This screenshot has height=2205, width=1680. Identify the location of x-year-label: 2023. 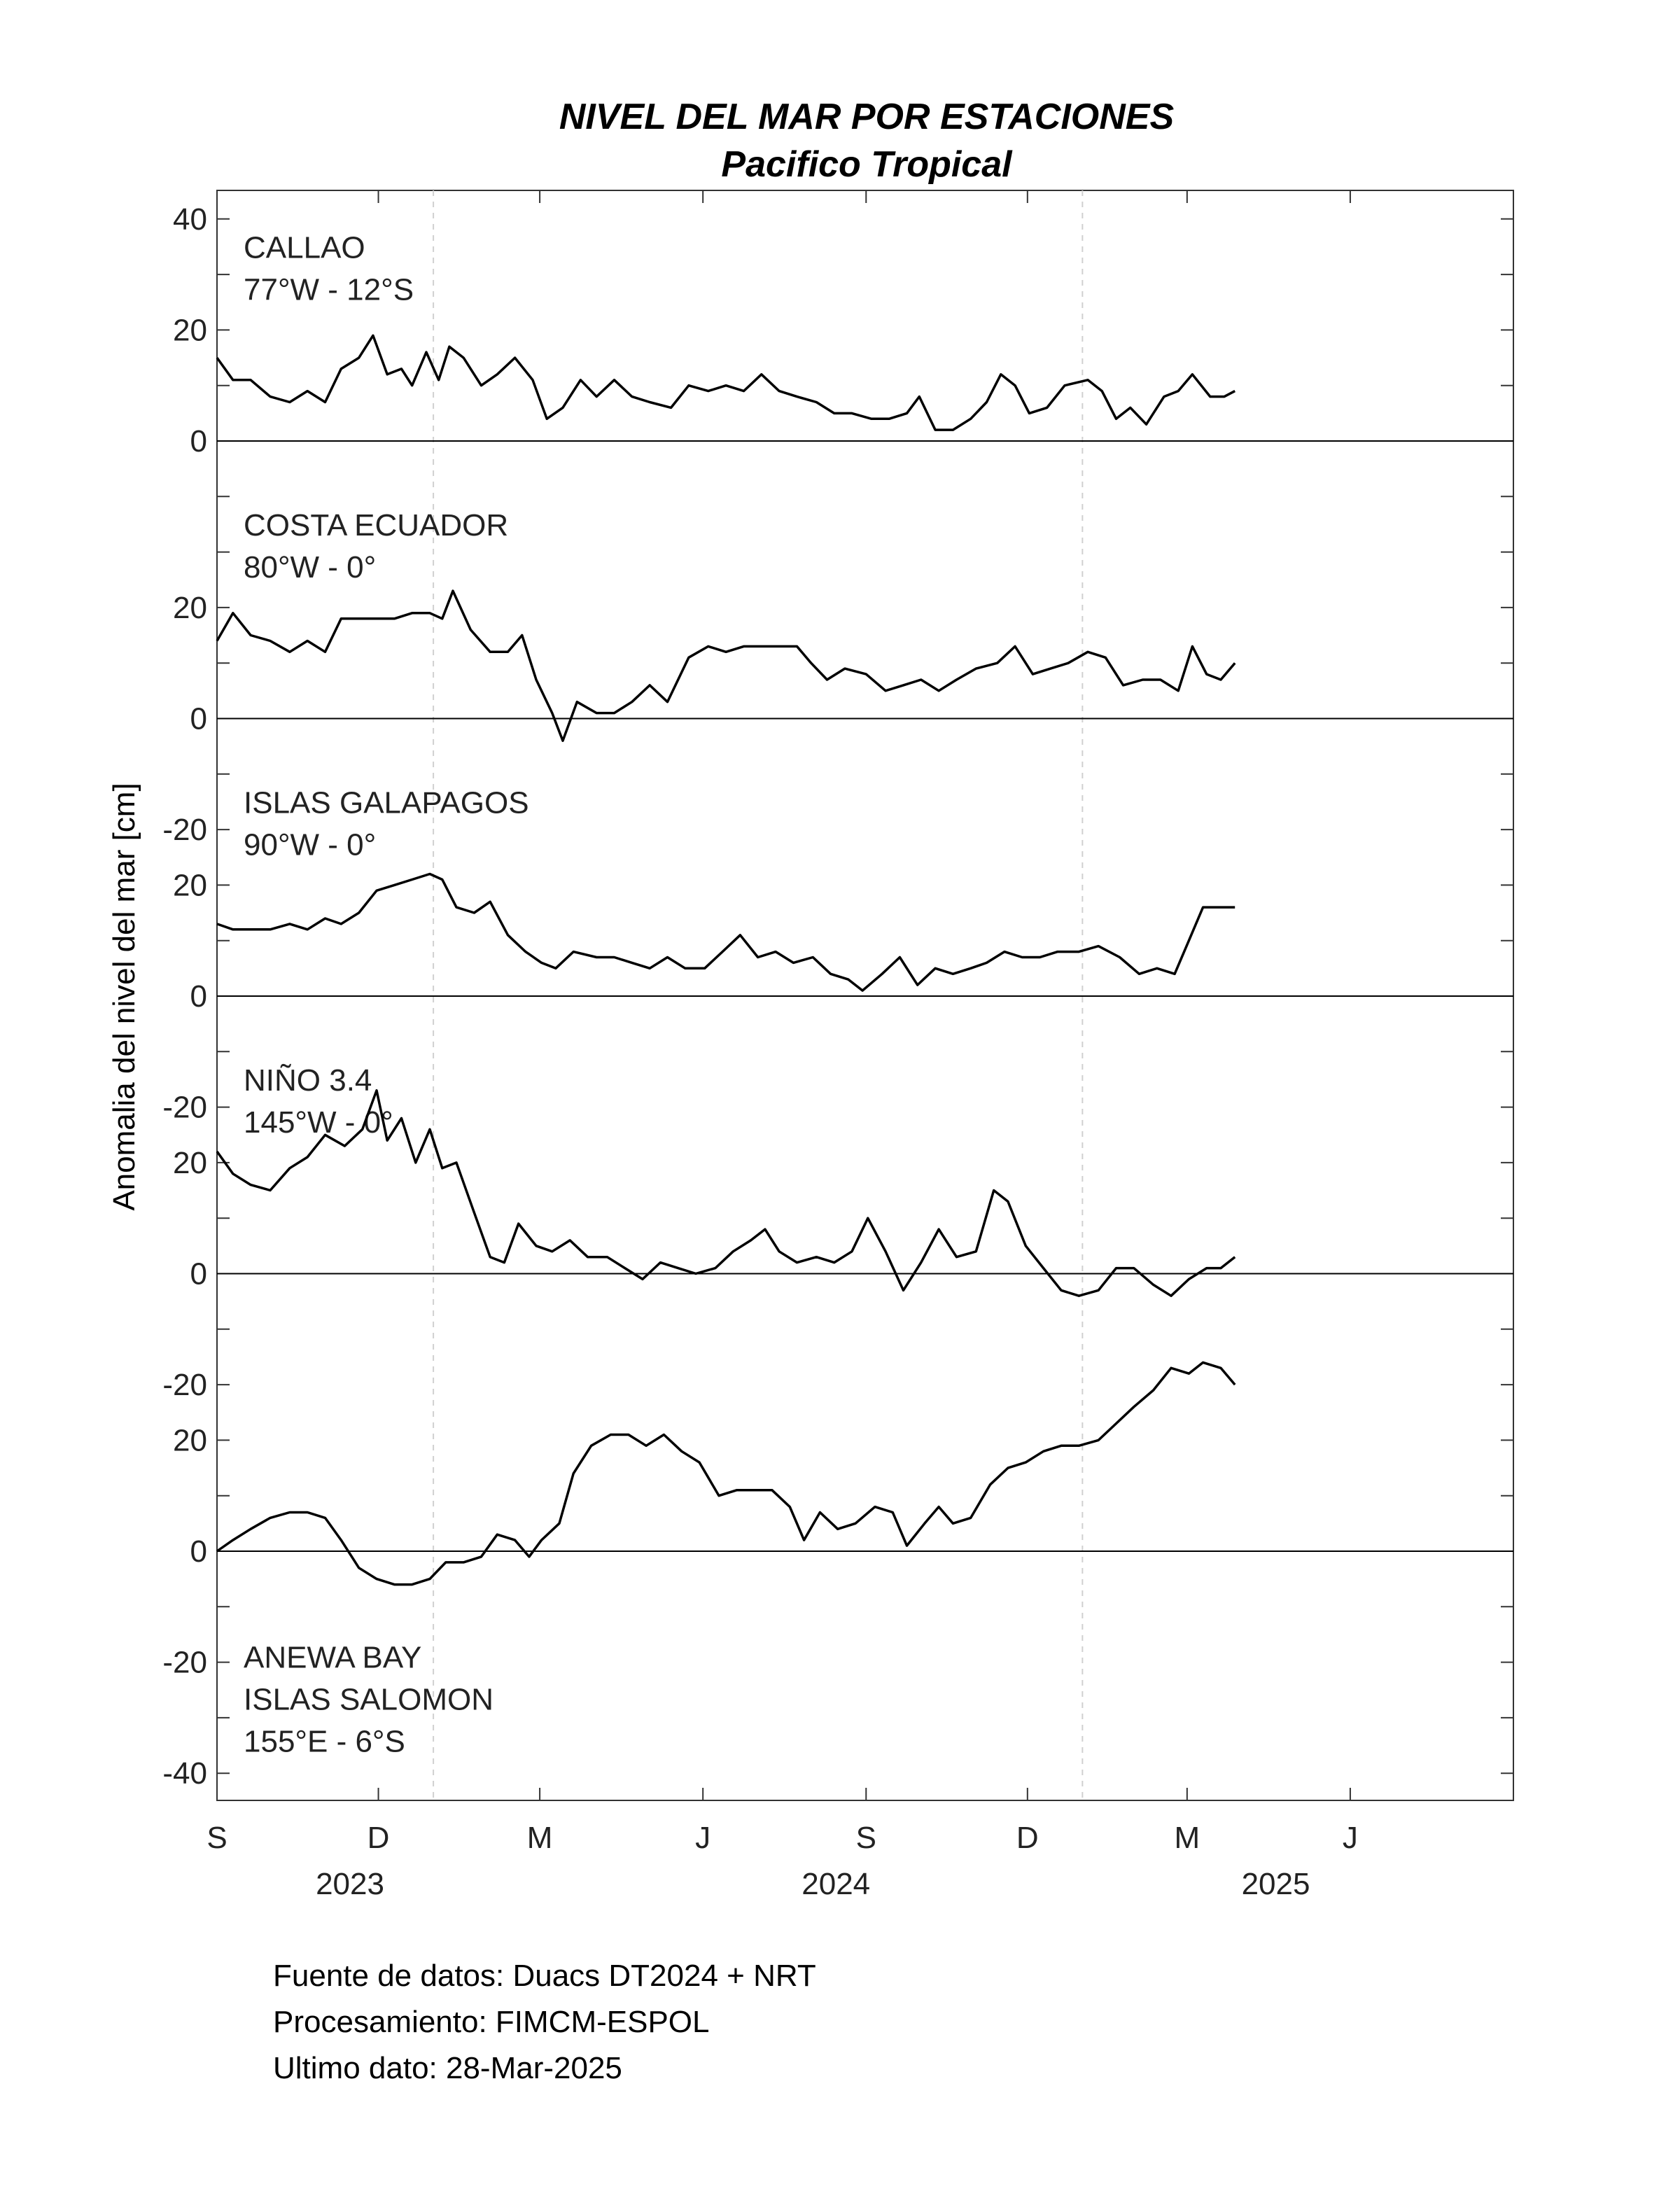
(350, 1884).